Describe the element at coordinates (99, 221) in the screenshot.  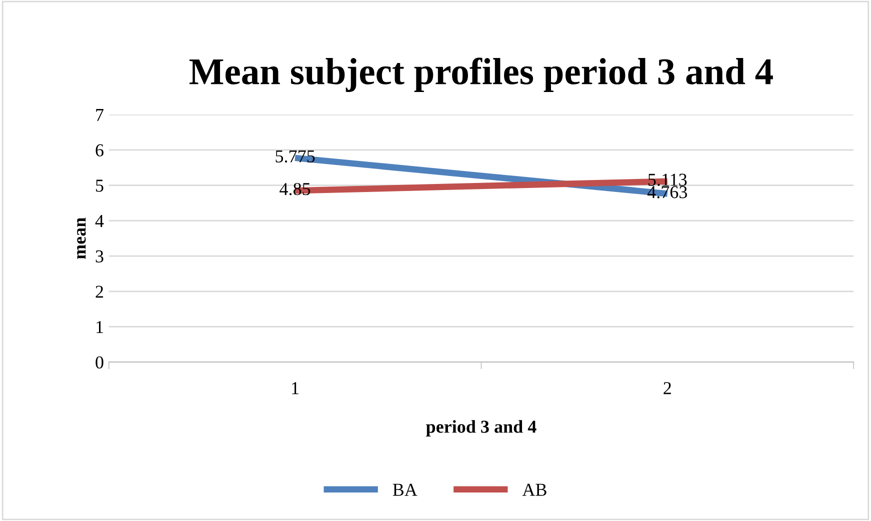
I see `y-tick-label: 4` at that location.